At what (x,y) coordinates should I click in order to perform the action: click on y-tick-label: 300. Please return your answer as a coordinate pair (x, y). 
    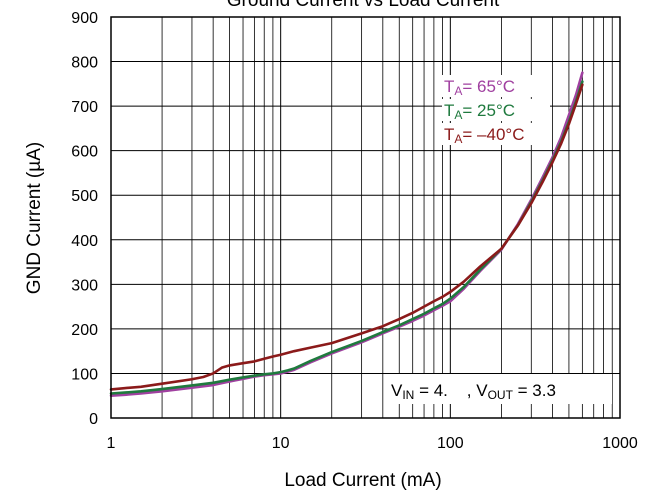
    Looking at the image, I should click on (84, 285).